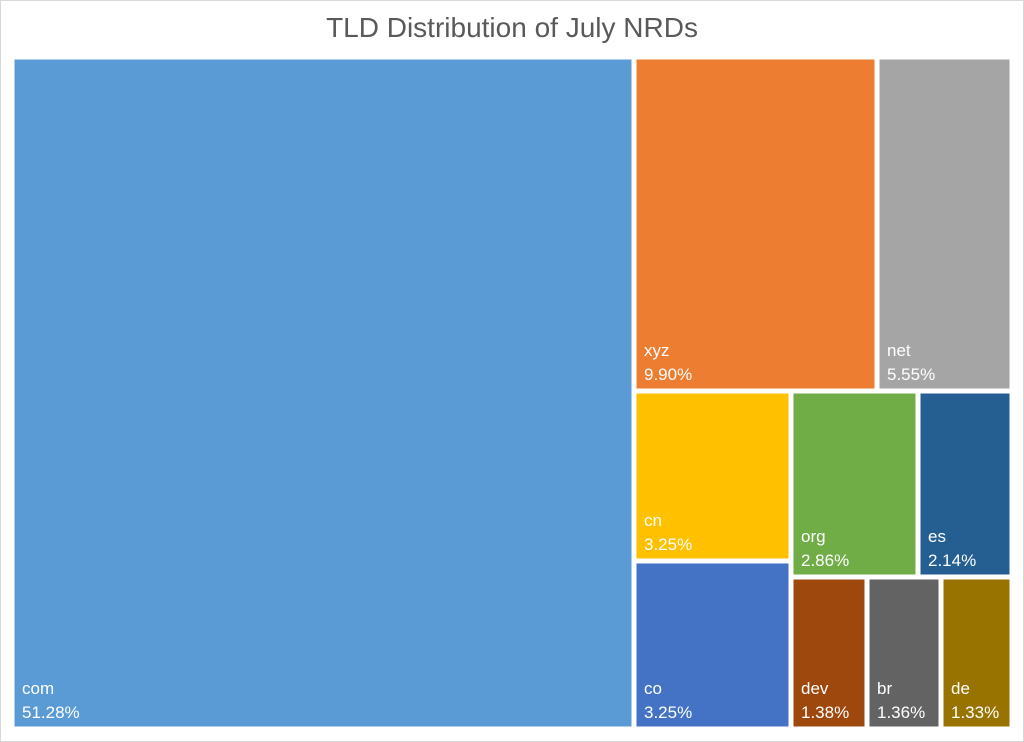 The width and height of the screenshot is (1024, 742). I want to click on tile-name-xyz: xyz, so click(657, 350).